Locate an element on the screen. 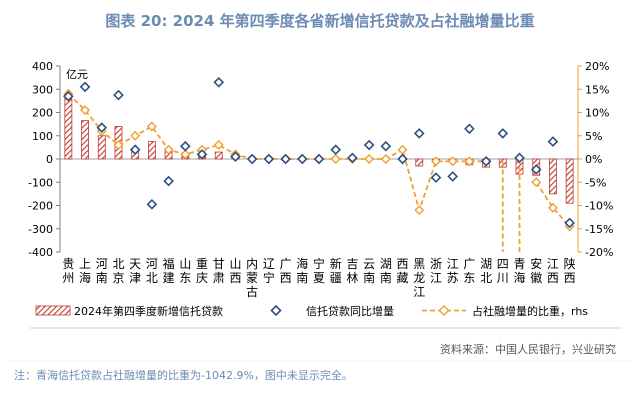 The height and width of the screenshot is (400, 641). legend-scatter-label: 信托贷款同比增量 is located at coordinates (350, 311).